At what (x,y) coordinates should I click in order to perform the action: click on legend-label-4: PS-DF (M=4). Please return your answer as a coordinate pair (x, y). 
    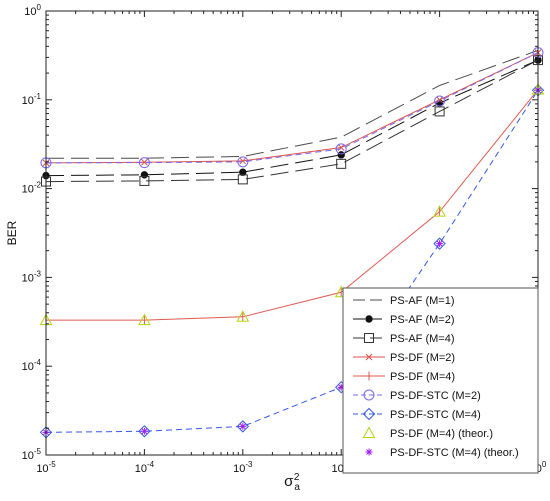
    Looking at the image, I should click on (422, 377).